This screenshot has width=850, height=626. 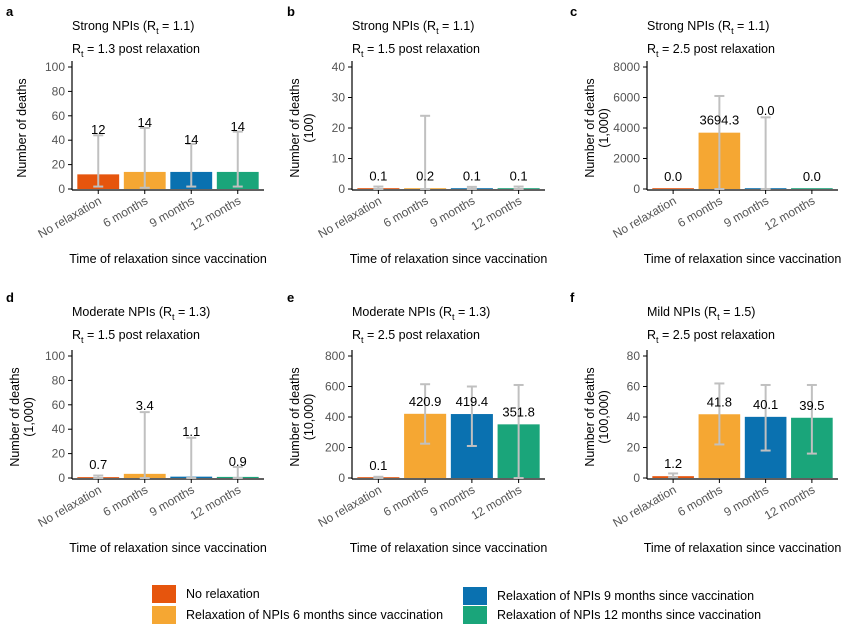 What do you see at coordinates (626, 67) in the screenshot?
I see `y-tick-label: 8000` at bounding box center [626, 67].